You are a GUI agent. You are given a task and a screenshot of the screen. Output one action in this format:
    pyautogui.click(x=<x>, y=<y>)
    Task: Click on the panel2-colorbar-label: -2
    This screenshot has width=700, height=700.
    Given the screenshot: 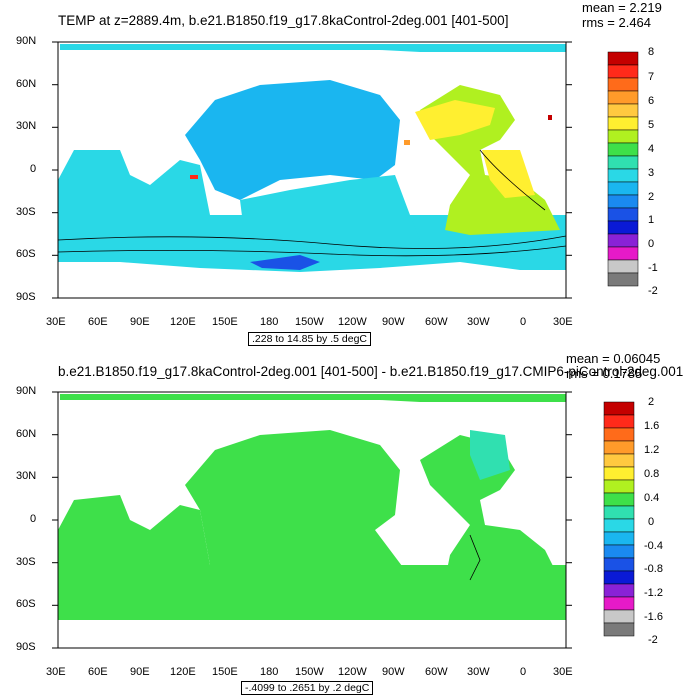 What is the action you would take?
    pyautogui.click(x=653, y=640)
    